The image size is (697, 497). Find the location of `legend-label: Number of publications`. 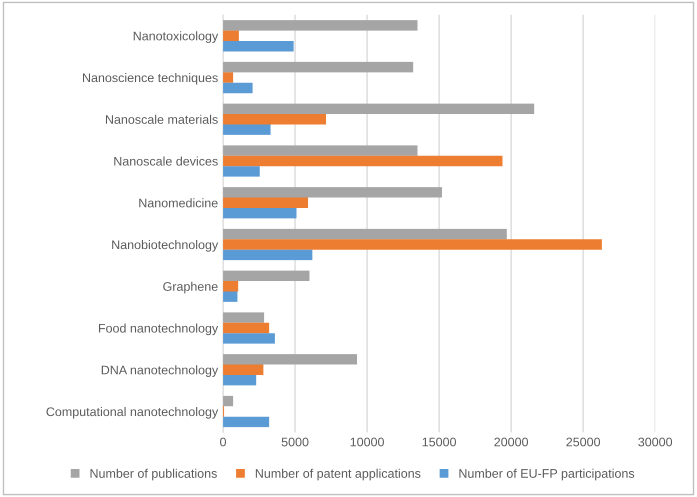

legend-label: Number of publications is located at coordinates (153, 474).